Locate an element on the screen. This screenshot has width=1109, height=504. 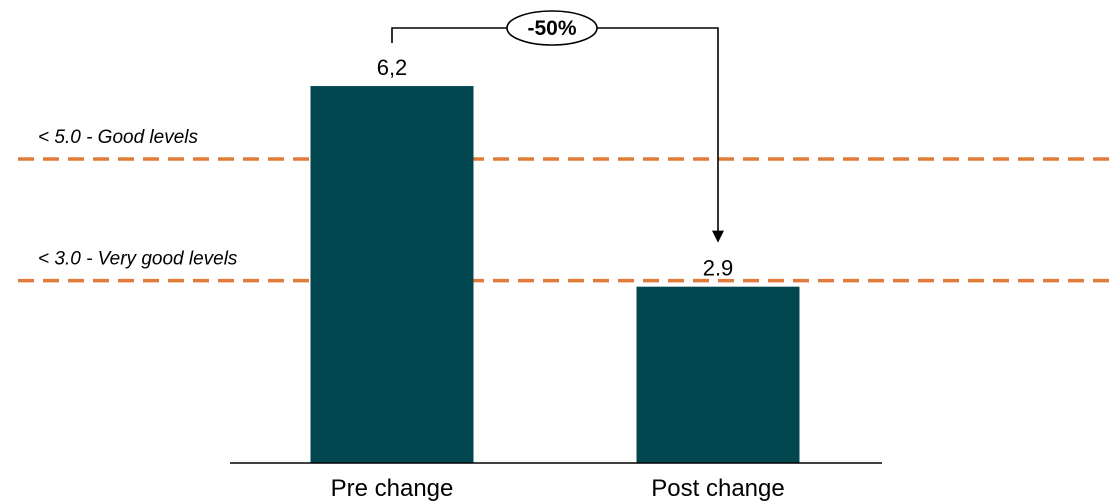
change-bracket-left is located at coordinates (449, 35).